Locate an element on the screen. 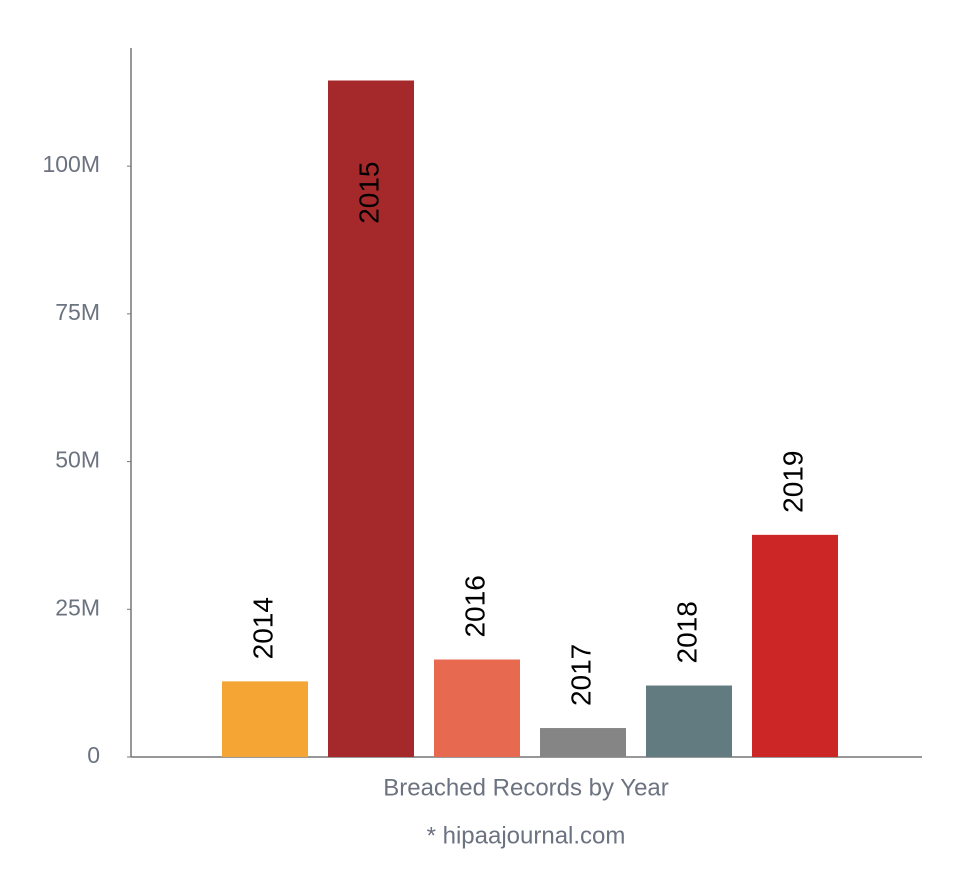 The height and width of the screenshot is (871, 960). y-tick-label: 100M is located at coordinates (71, 164).